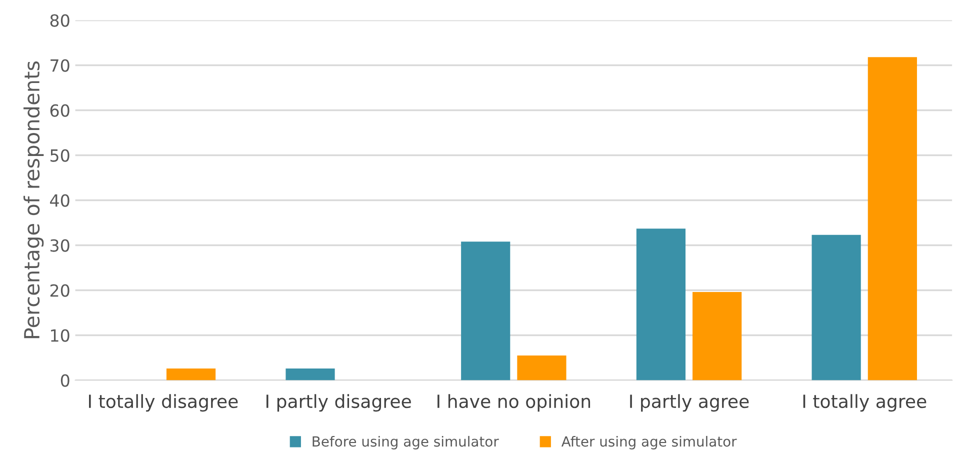 The image size is (953, 450). Describe the element at coordinates (649, 443) in the screenshot. I see `legend-label: After using age simulator` at that location.